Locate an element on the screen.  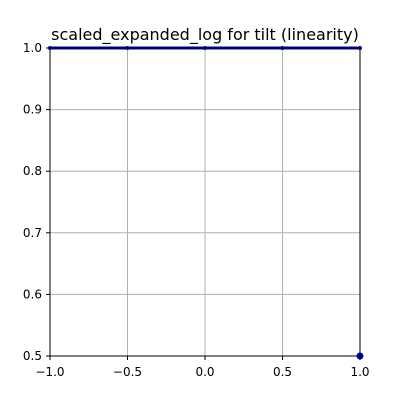
y-tick-label: 0.8 is located at coordinates (32, 171).